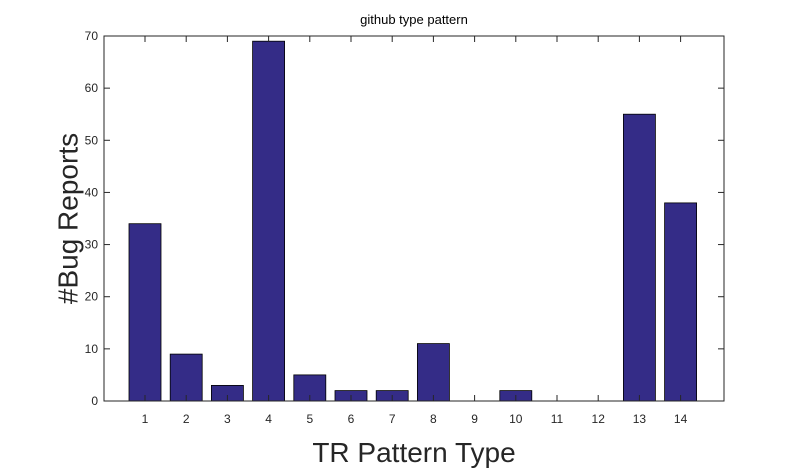 The image size is (800, 470). What do you see at coordinates (516, 419) in the screenshot?
I see `x-tick-label: 10` at bounding box center [516, 419].